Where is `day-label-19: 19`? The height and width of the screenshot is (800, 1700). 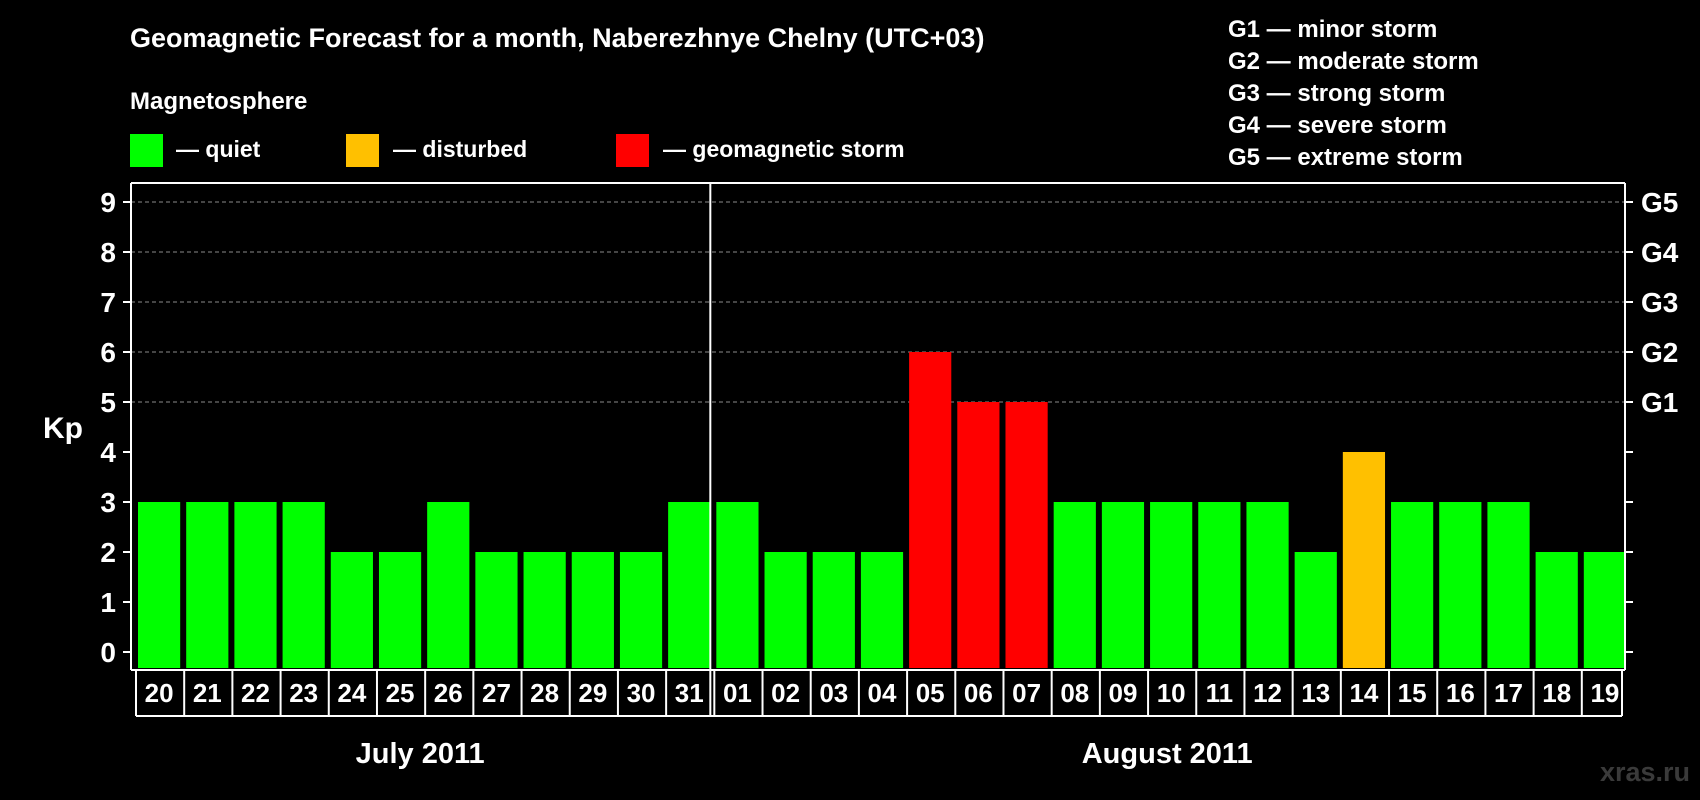
day-label-19: 19 is located at coordinates (1604, 693).